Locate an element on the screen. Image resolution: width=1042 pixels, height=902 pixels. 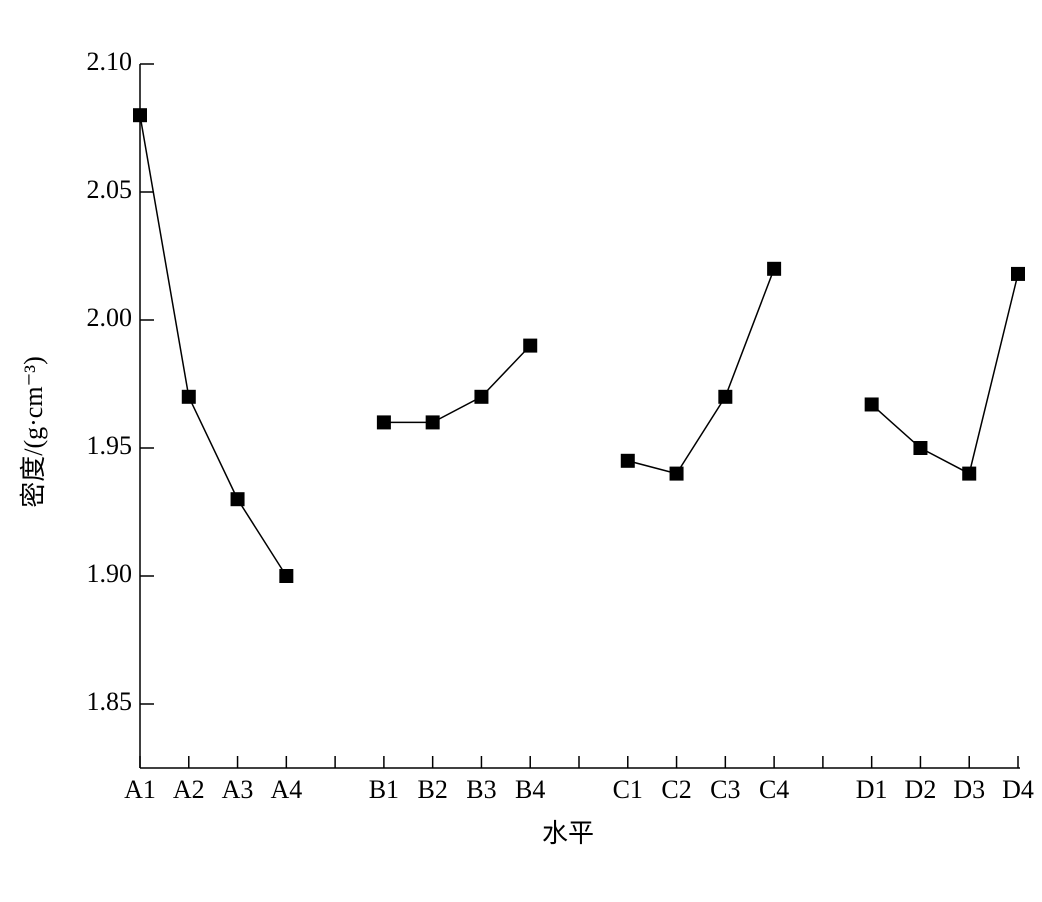
x-axis-label: 水平 is located at coordinates (568, 833).